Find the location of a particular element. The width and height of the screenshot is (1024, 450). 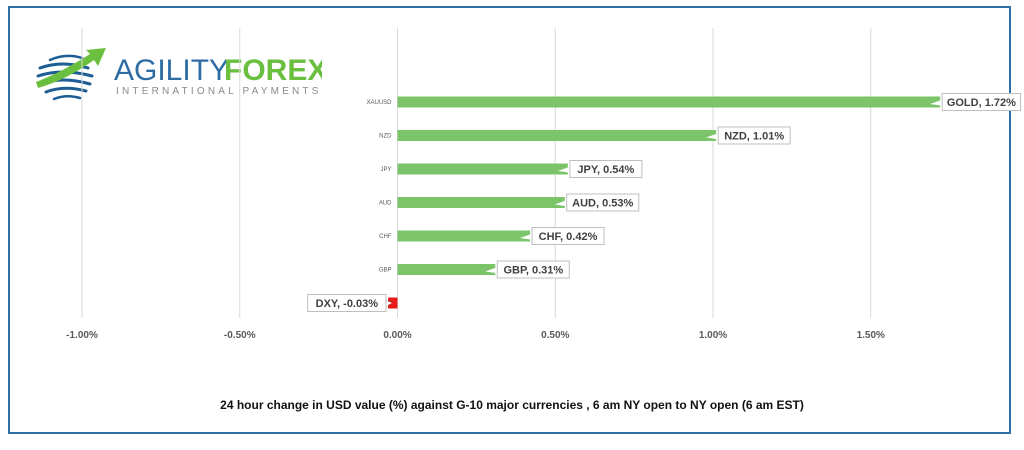

x-tick-label: 1.50% is located at coordinates (871, 335).